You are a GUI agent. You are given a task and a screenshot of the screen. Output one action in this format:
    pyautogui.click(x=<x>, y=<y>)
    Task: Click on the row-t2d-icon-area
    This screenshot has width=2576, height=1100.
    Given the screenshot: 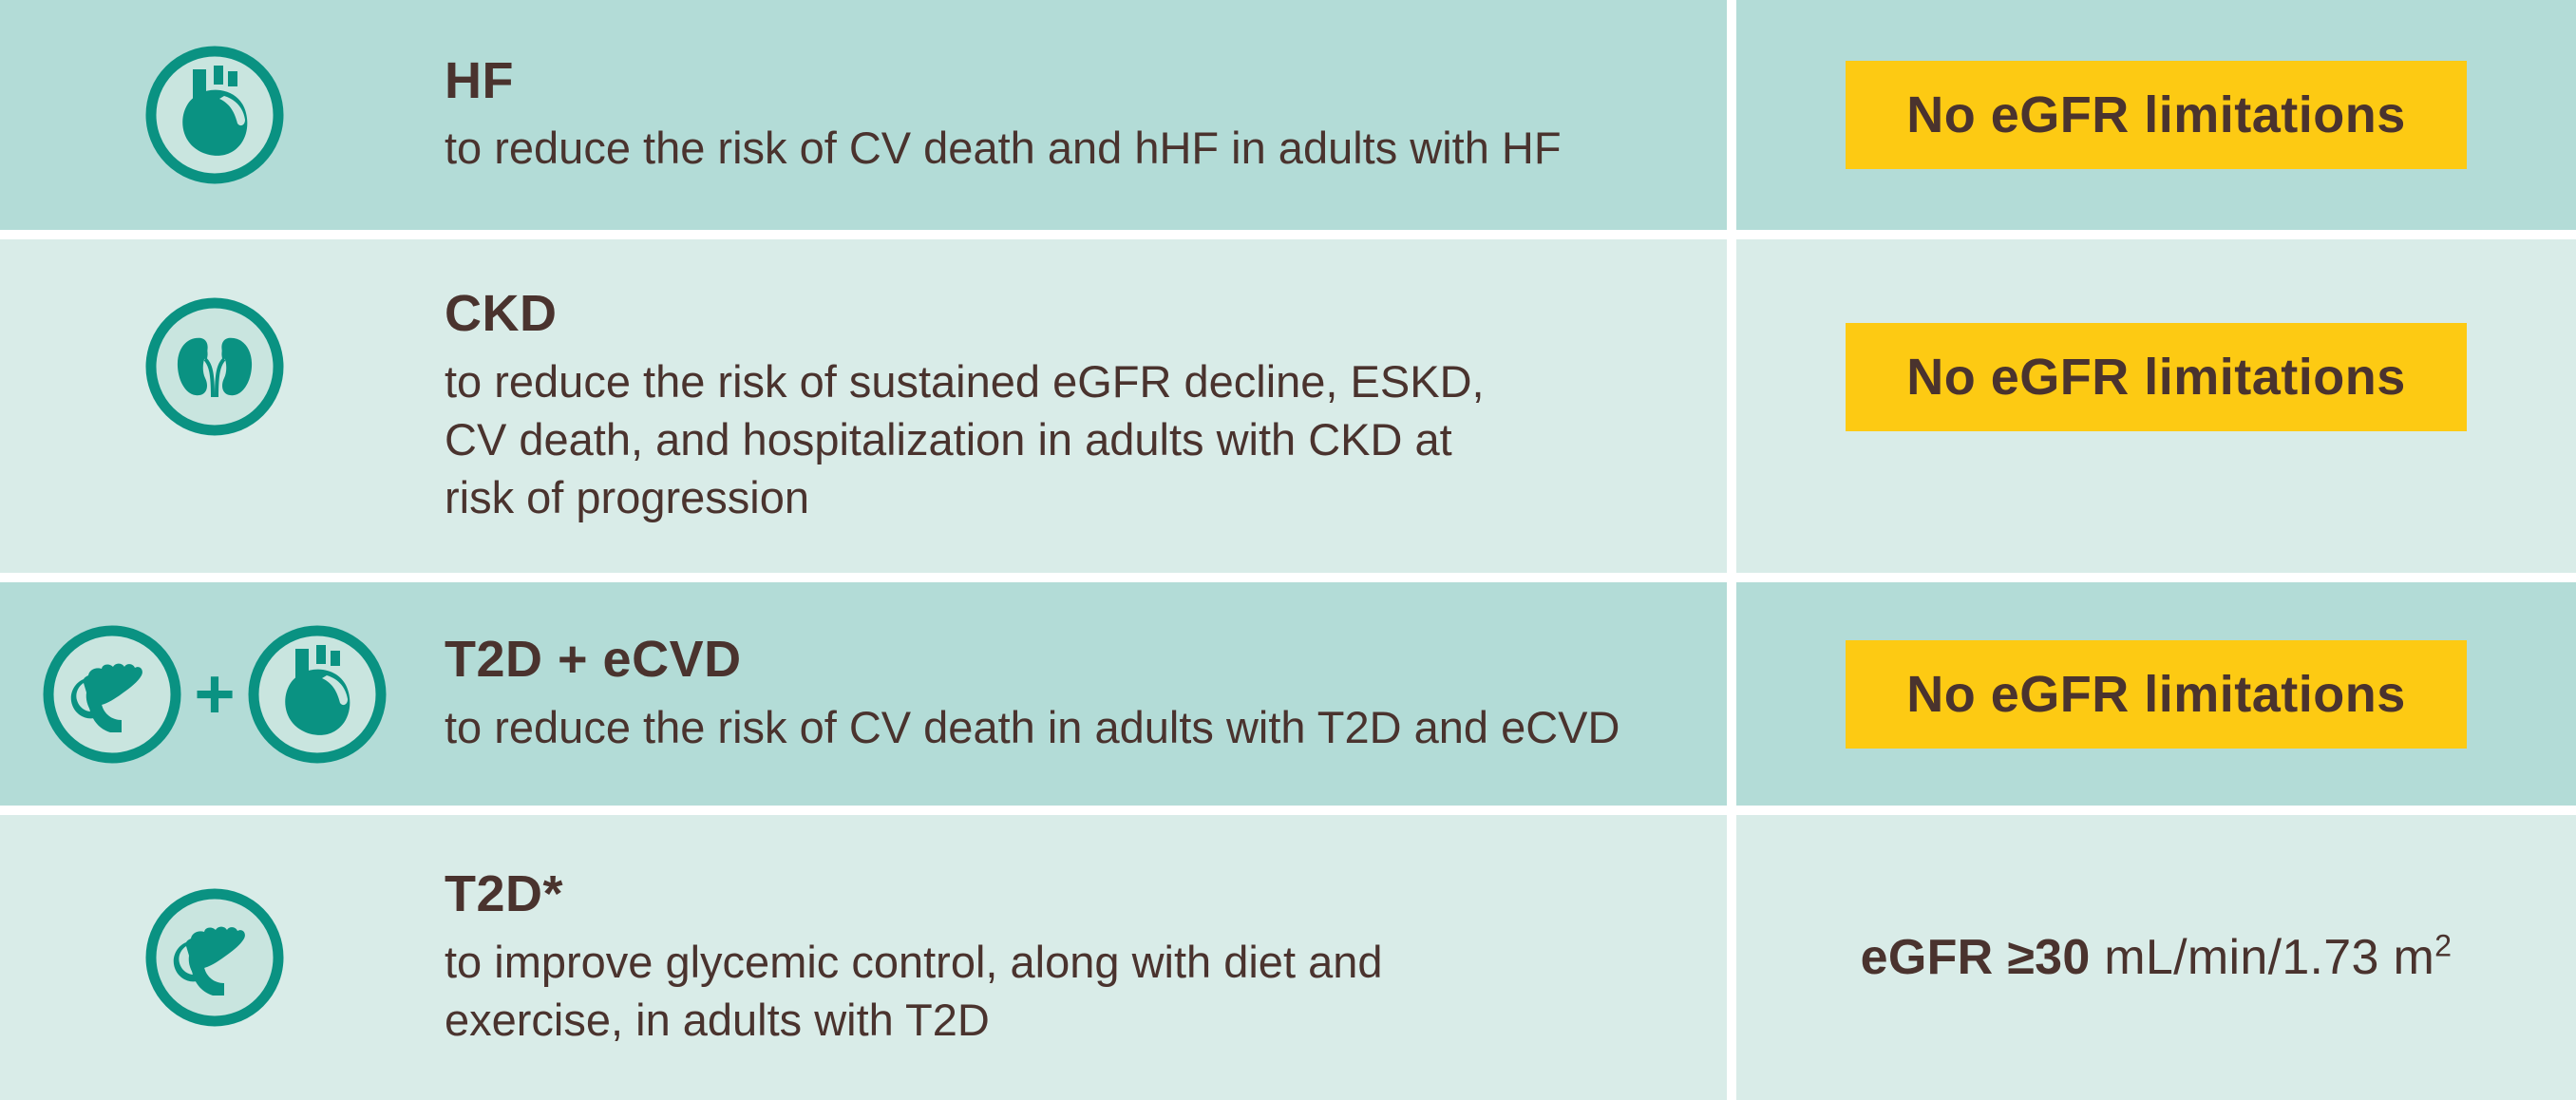 What is the action you would take?
    pyautogui.click(x=214, y=957)
    